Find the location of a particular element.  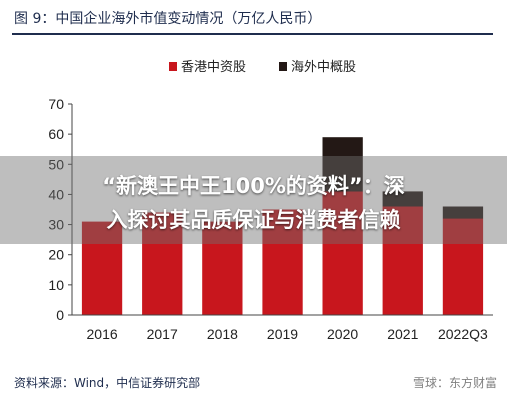

x-tick-label: 2020 is located at coordinates (342, 334).